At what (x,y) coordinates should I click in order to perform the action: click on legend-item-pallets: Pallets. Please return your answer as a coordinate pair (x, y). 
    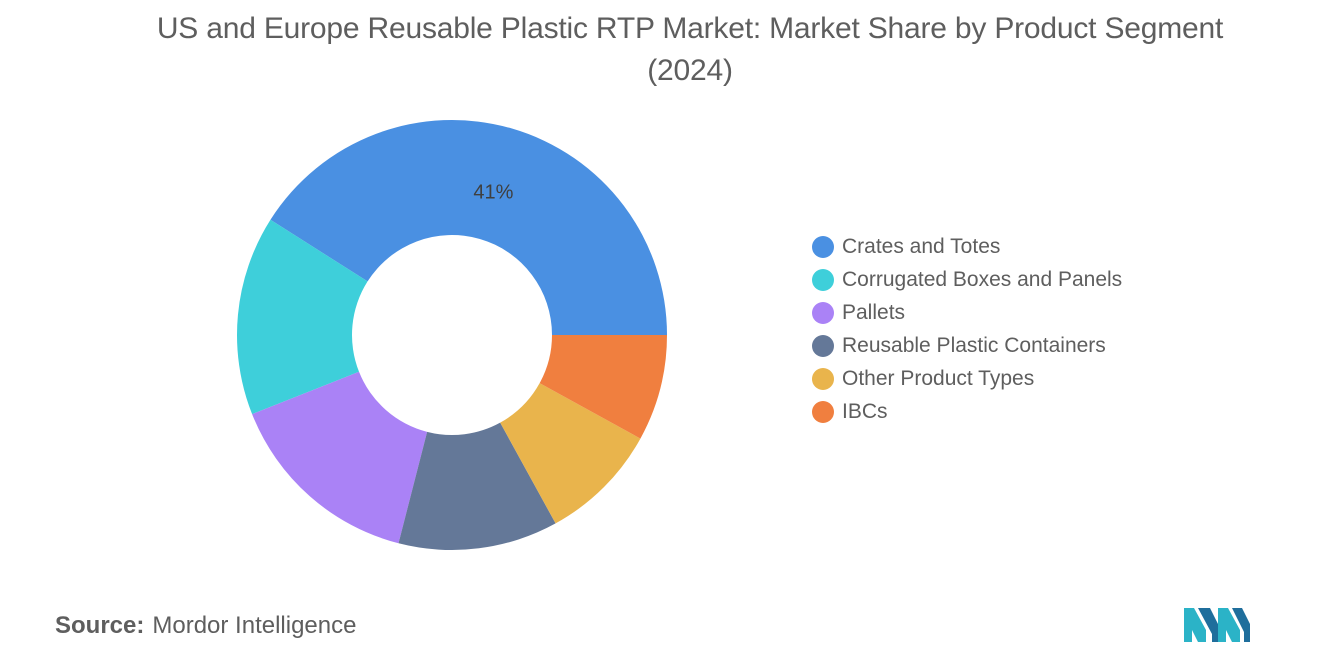
    Looking at the image, I should click on (967, 312).